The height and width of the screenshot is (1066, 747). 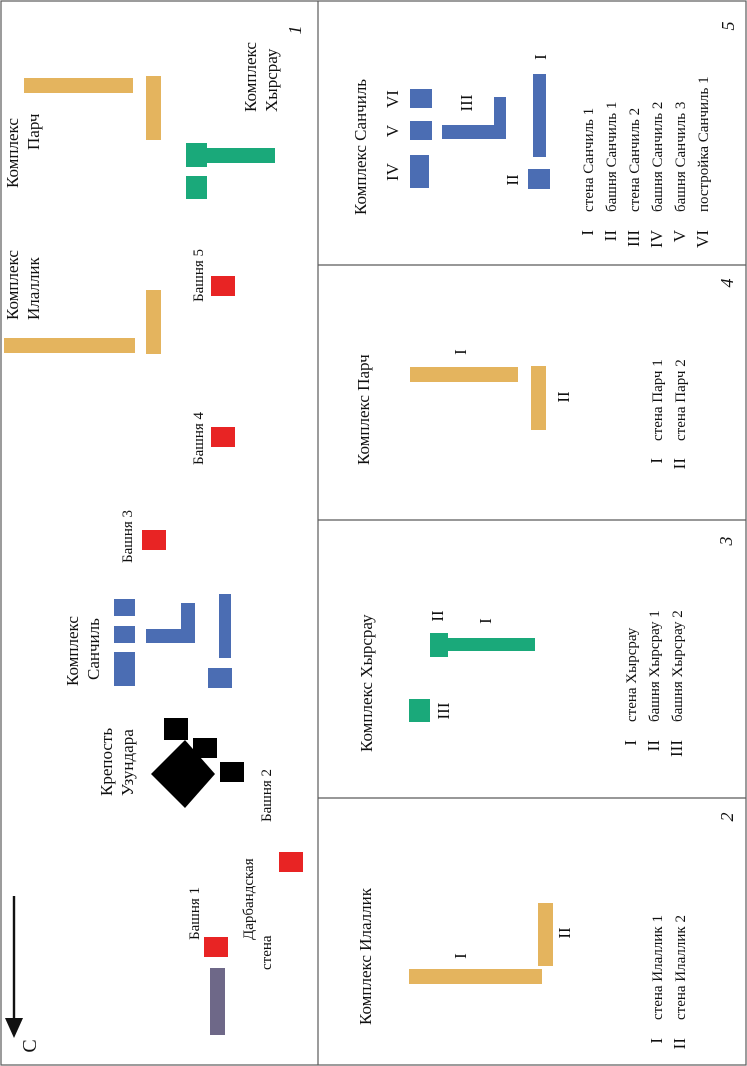 What do you see at coordinates (437, 616) in the screenshot?
I see `p3-mark-II: II` at bounding box center [437, 616].